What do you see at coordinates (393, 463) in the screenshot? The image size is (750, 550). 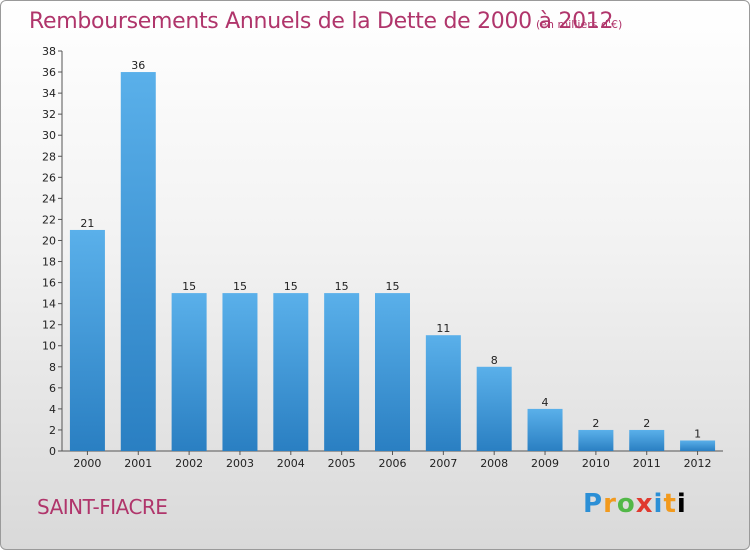 I see `x-tick-label: 2006` at bounding box center [393, 463].